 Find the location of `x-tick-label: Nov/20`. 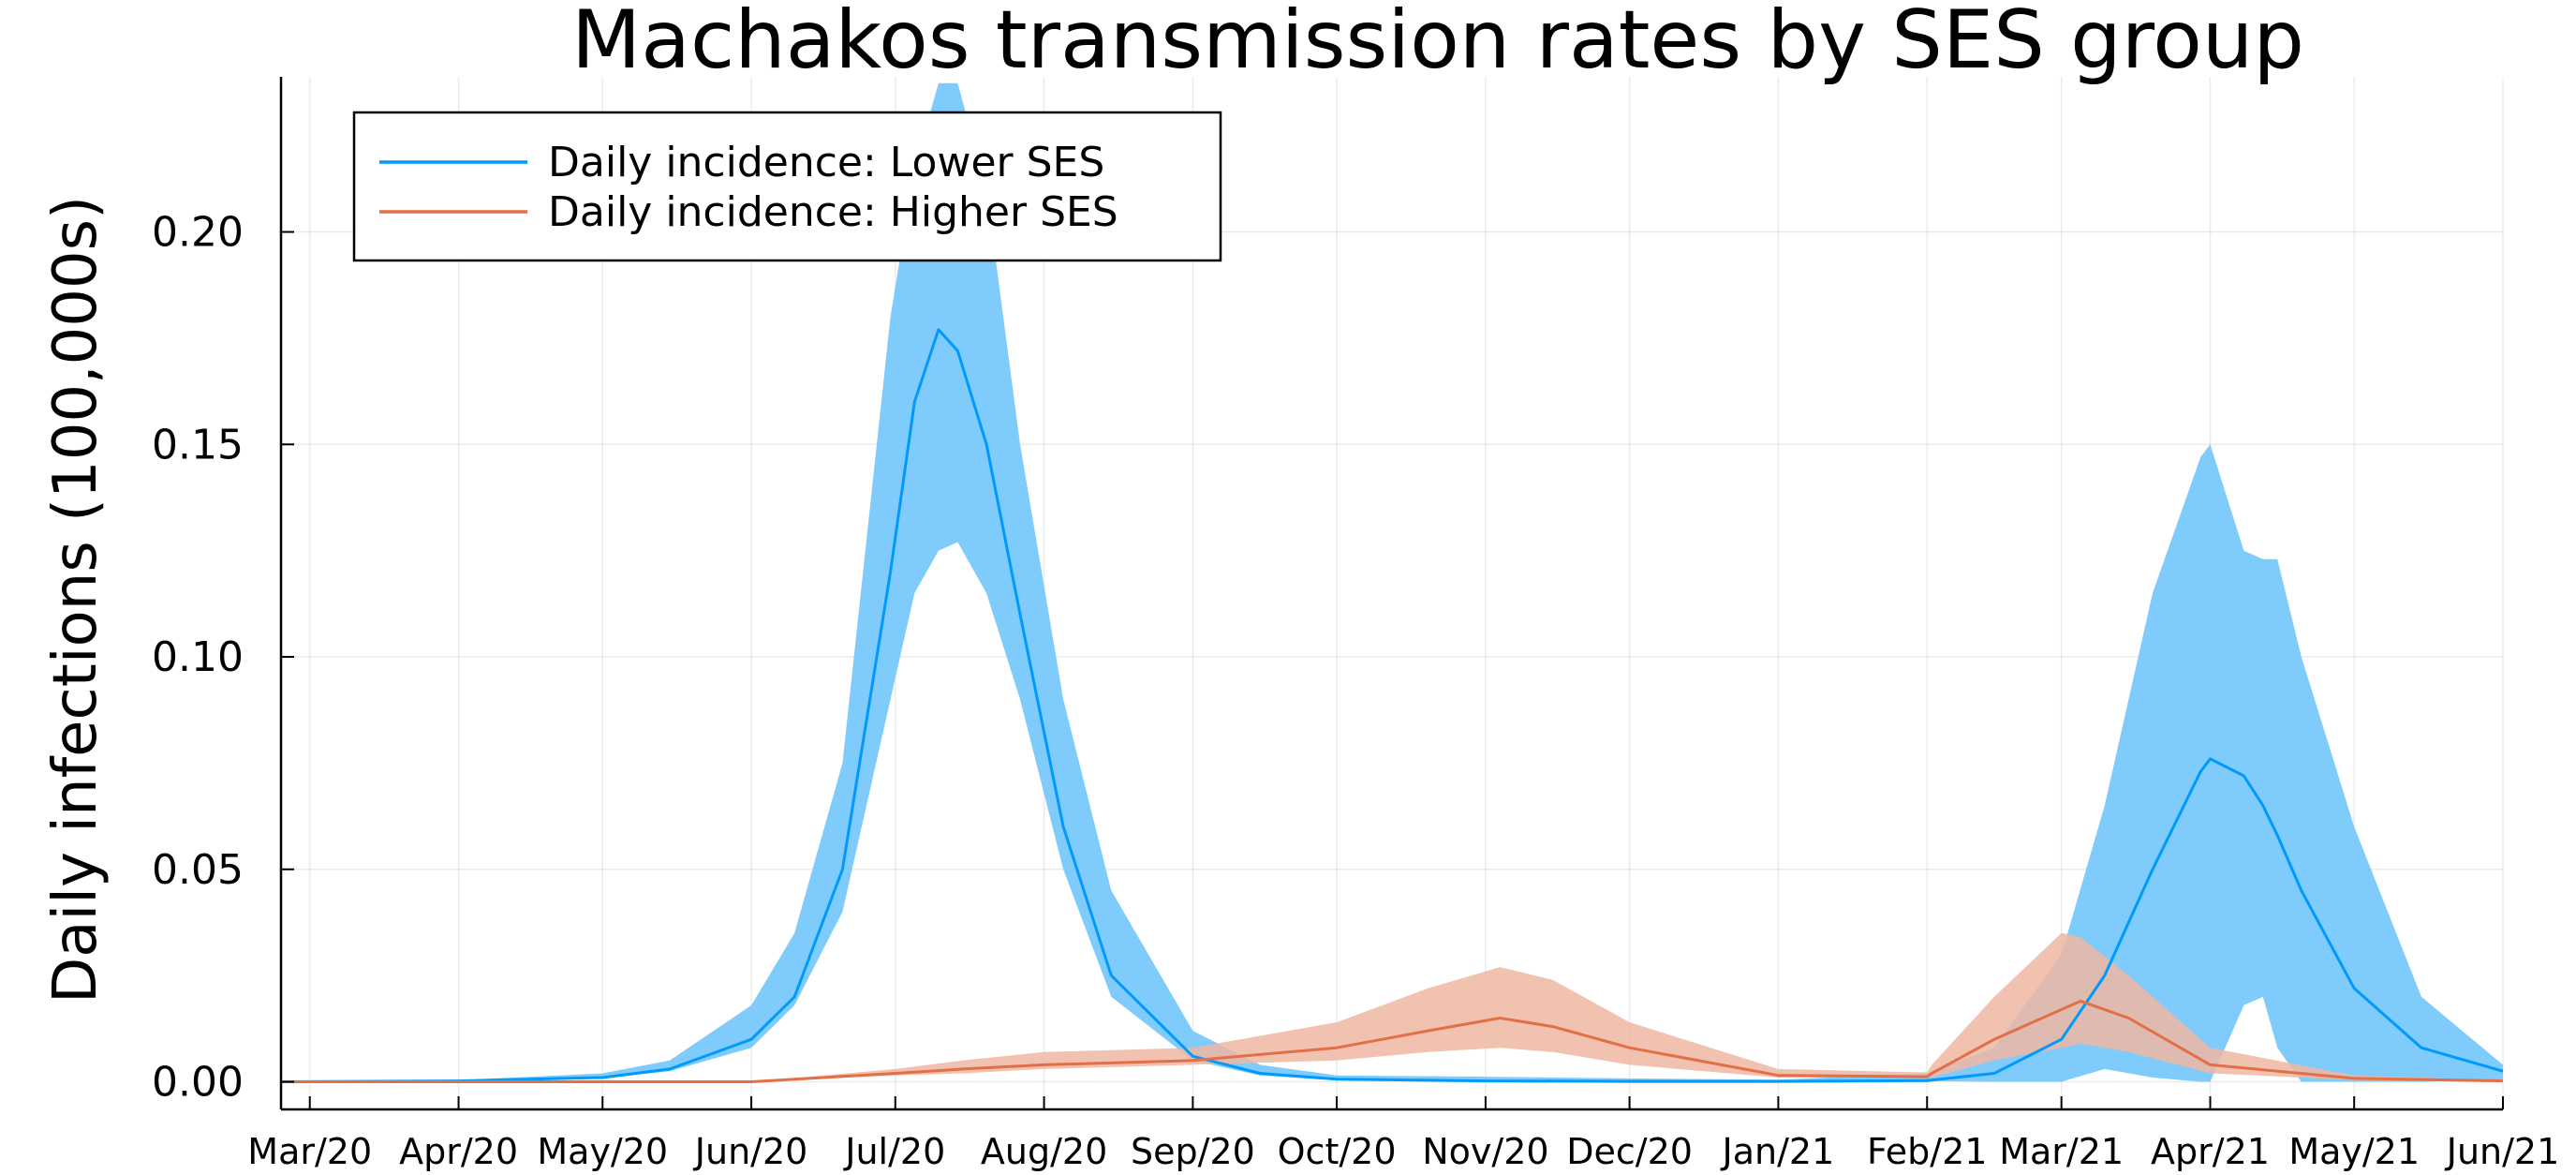

x-tick-label: Nov/20 is located at coordinates (1485, 1151).